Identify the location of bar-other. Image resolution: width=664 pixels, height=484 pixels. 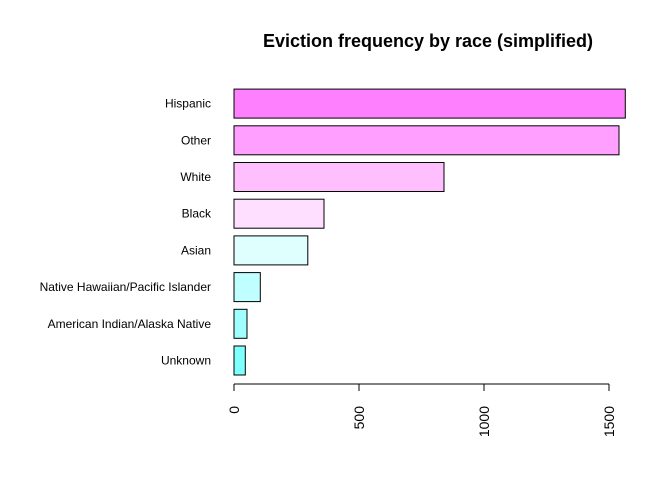
(426, 140).